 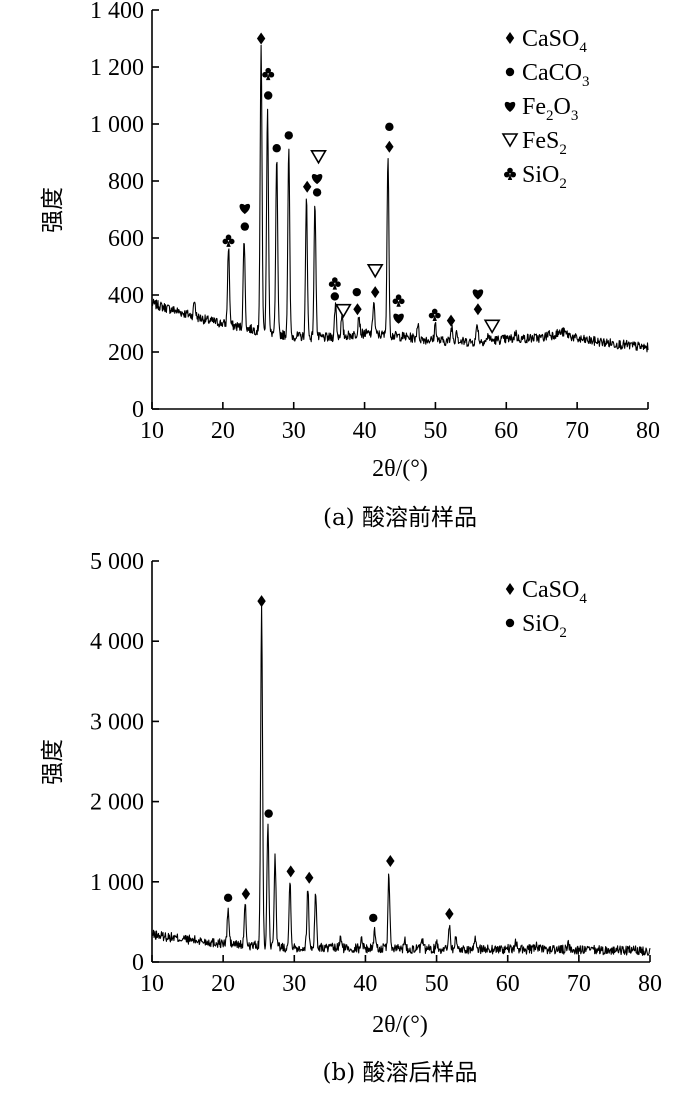 I want to click on y-tick-label: 3 000, so click(x=117, y=722).